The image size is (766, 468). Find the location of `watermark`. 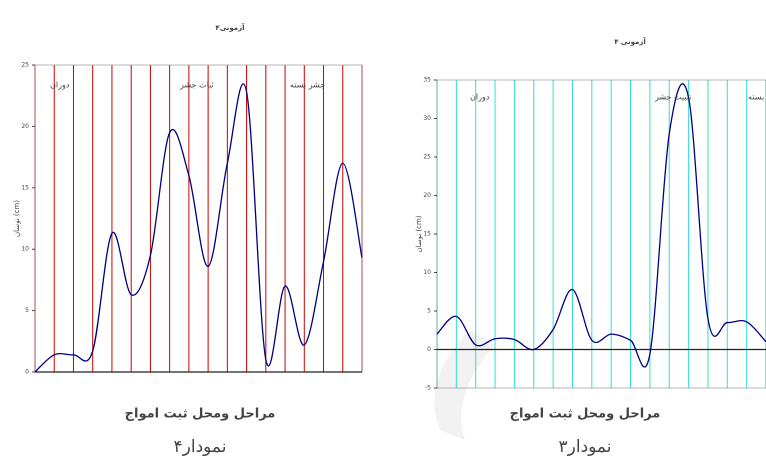

watermark is located at coordinates (464, 385).